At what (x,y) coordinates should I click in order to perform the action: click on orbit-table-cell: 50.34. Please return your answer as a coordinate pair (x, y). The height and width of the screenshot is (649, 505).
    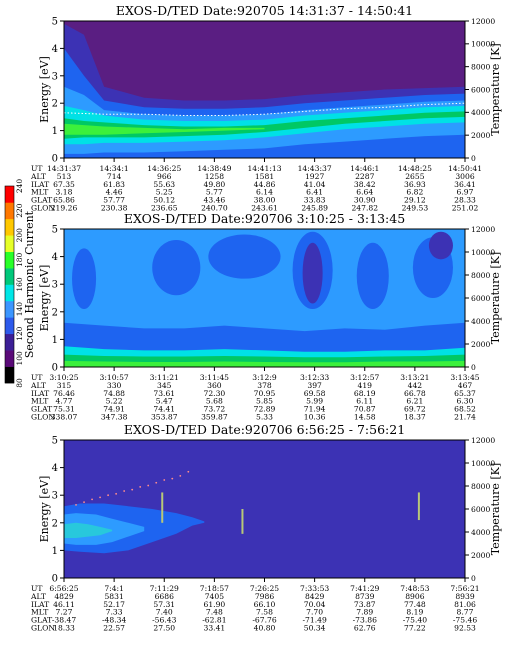
    Looking at the image, I should click on (315, 628).